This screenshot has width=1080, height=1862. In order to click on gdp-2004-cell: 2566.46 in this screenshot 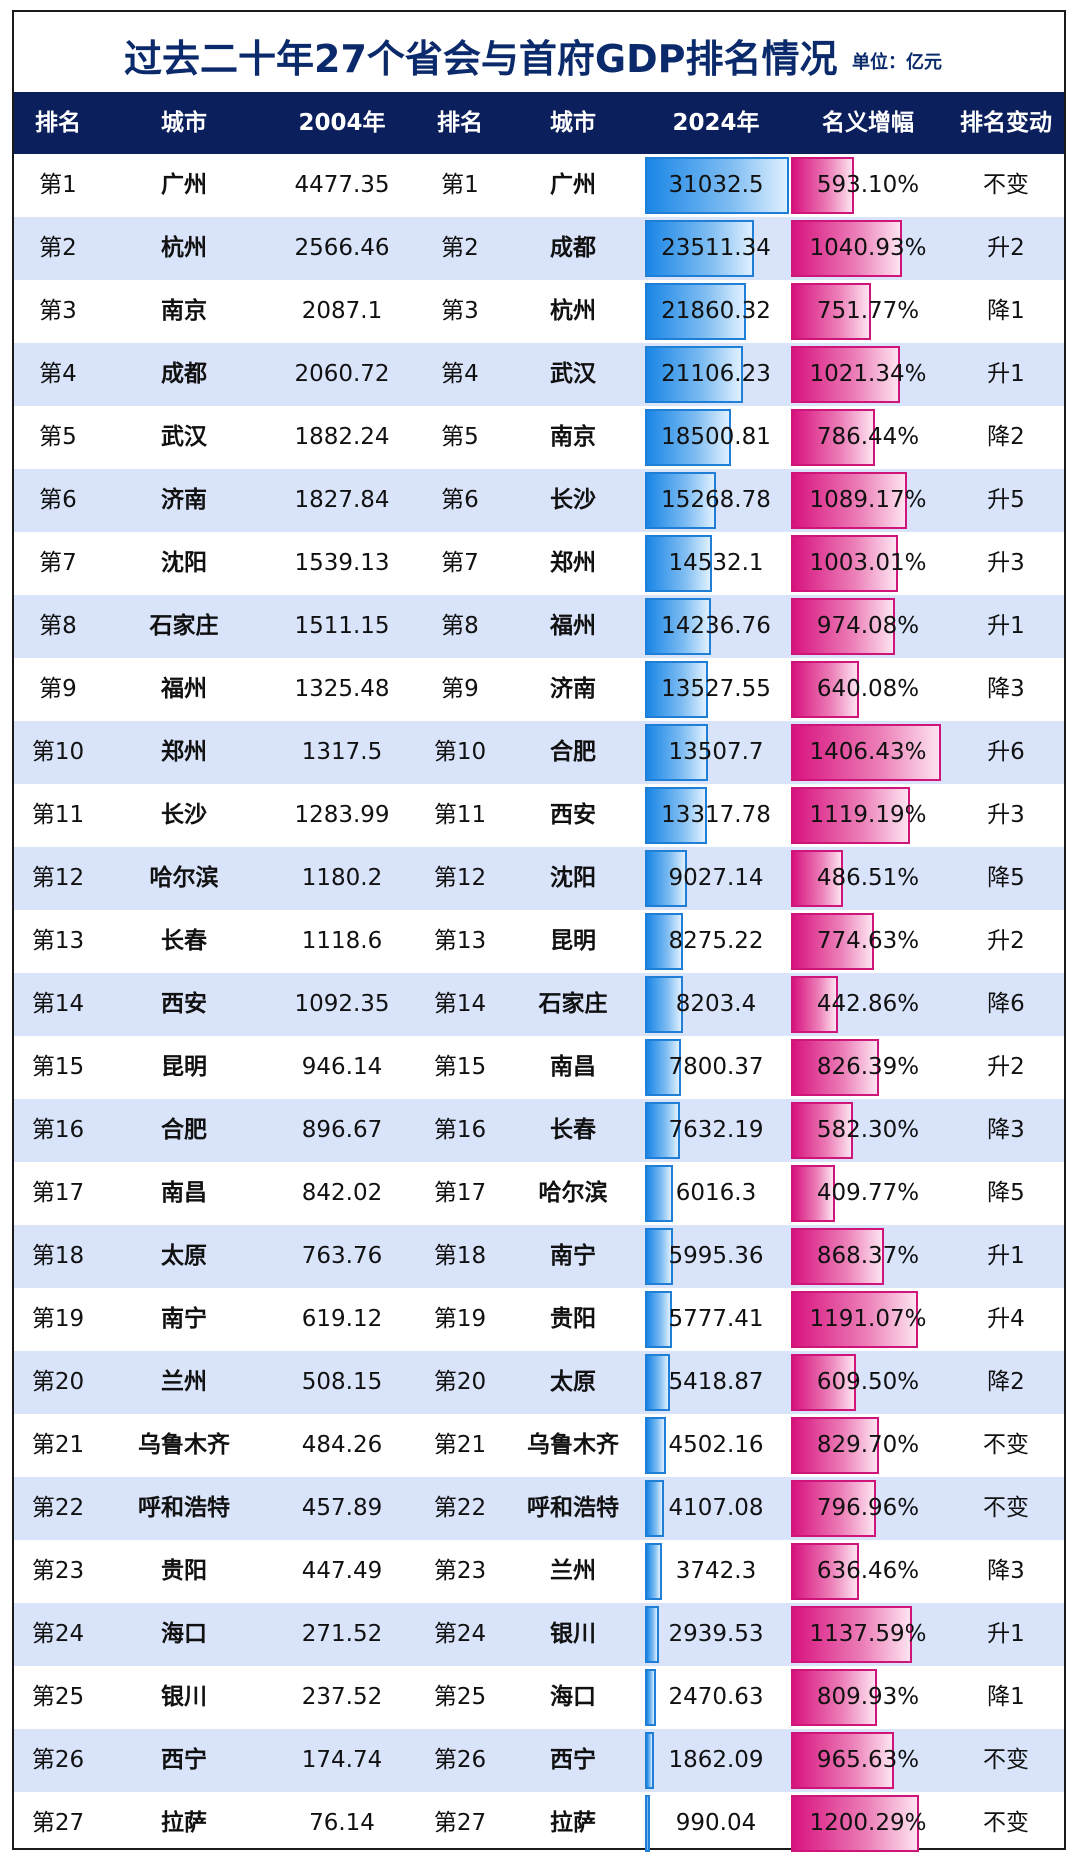, I will do `click(342, 248)`.